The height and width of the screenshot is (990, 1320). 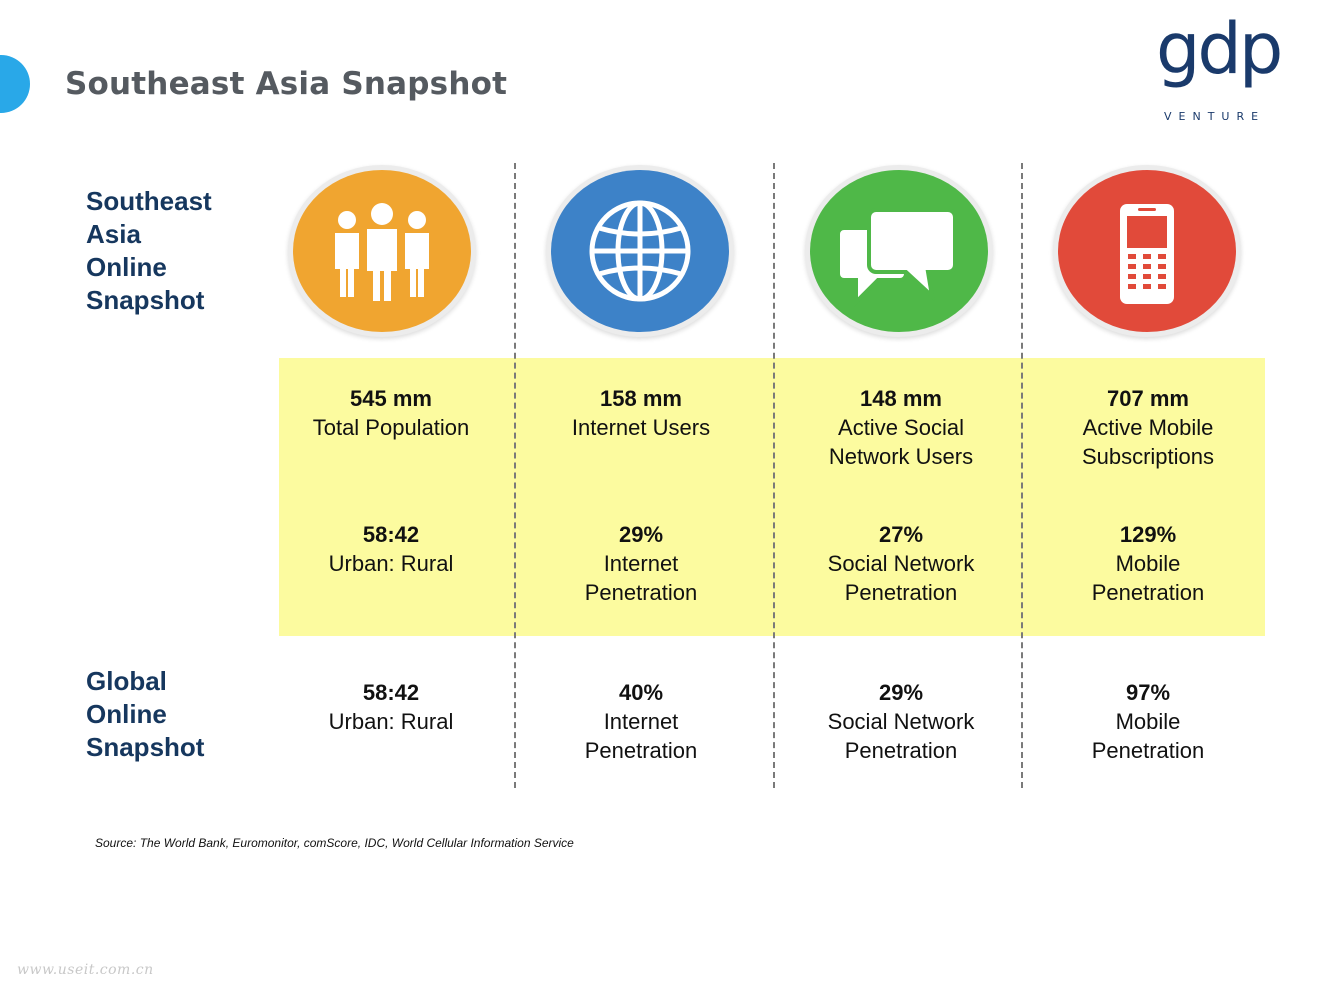 I want to click on mobile-subscriptions-stat: 707 mm Active Mobile Subscriptions, so click(x=1148, y=427).